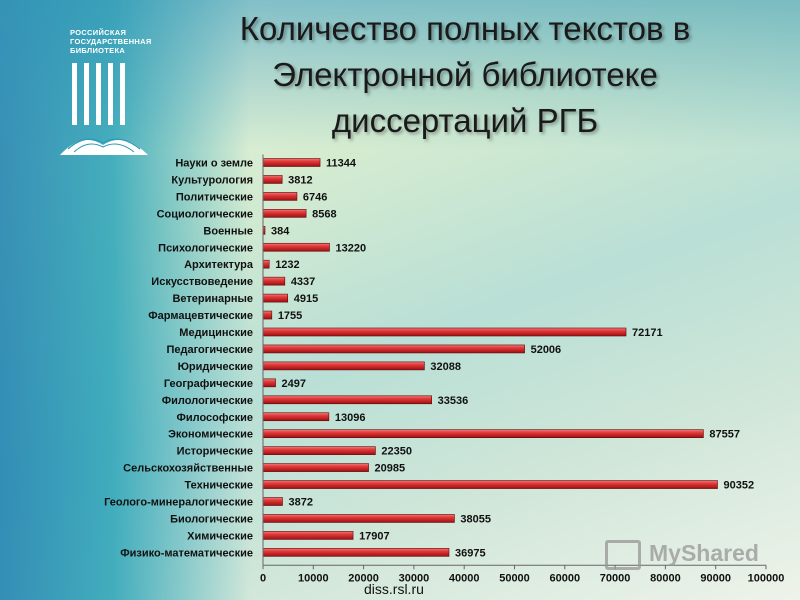  I want to click on title-line-3: диссертаций РГБ, so click(465, 120).